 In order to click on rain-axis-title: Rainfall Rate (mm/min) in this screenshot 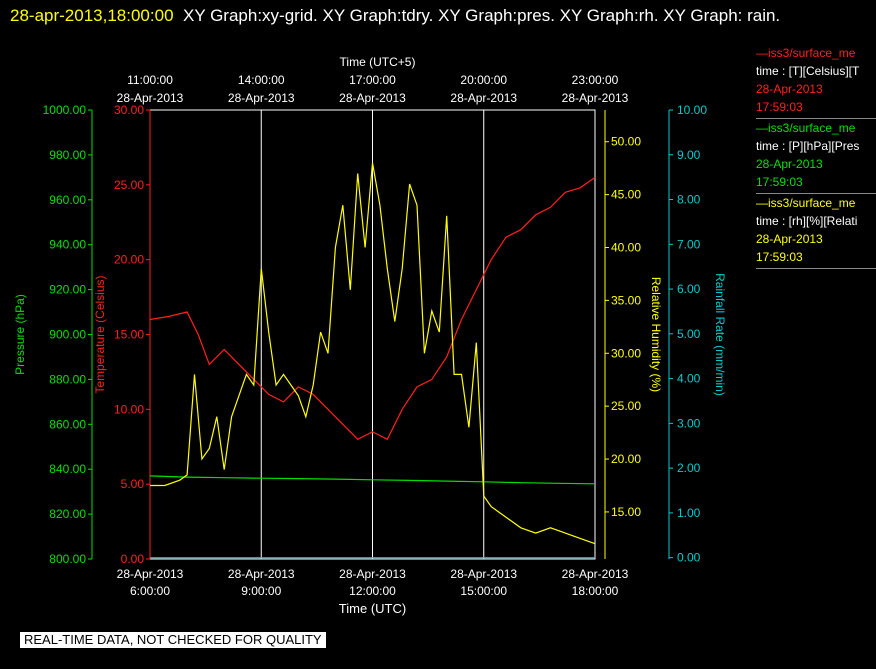, I will do `click(720, 334)`.